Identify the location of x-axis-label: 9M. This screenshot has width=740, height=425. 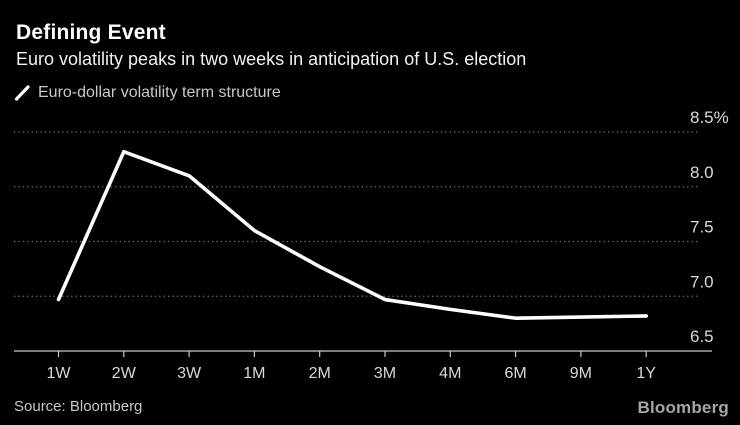
(581, 373).